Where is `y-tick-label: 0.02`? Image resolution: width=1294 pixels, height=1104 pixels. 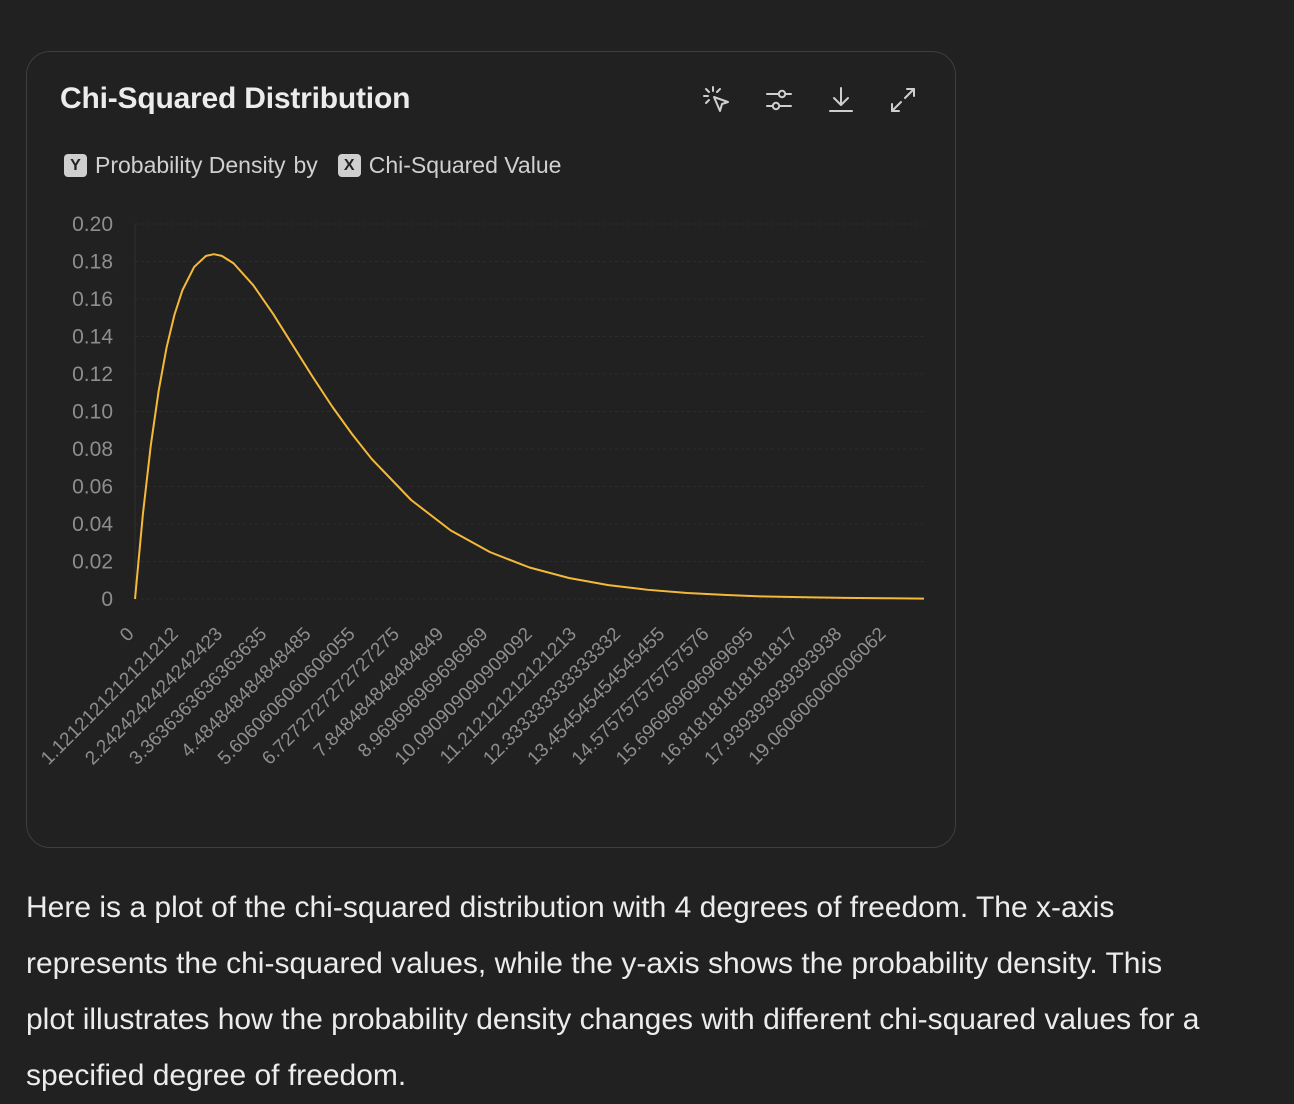
y-tick-label: 0.02 is located at coordinates (92, 562).